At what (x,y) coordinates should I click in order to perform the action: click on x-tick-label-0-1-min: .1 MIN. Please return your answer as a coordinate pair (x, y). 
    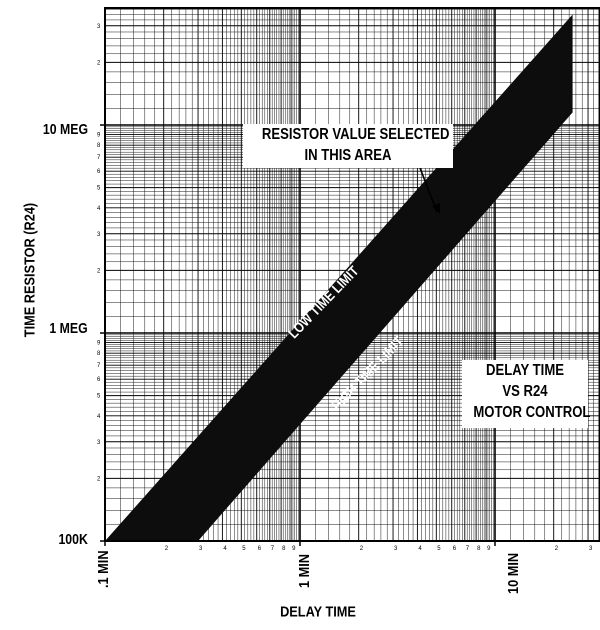
    Looking at the image, I should click on (103, 569).